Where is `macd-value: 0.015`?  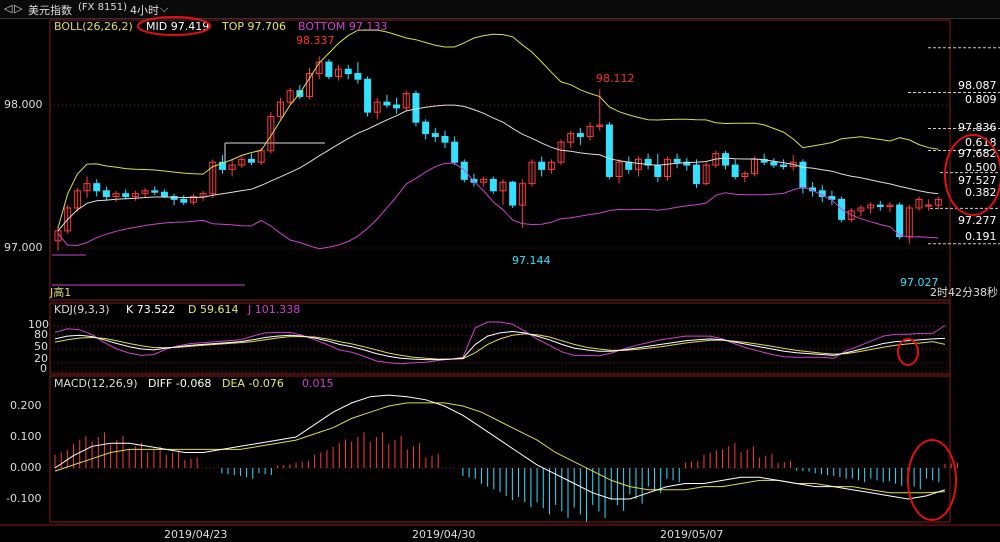 macd-value: 0.015 is located at coordinates (318, 383).